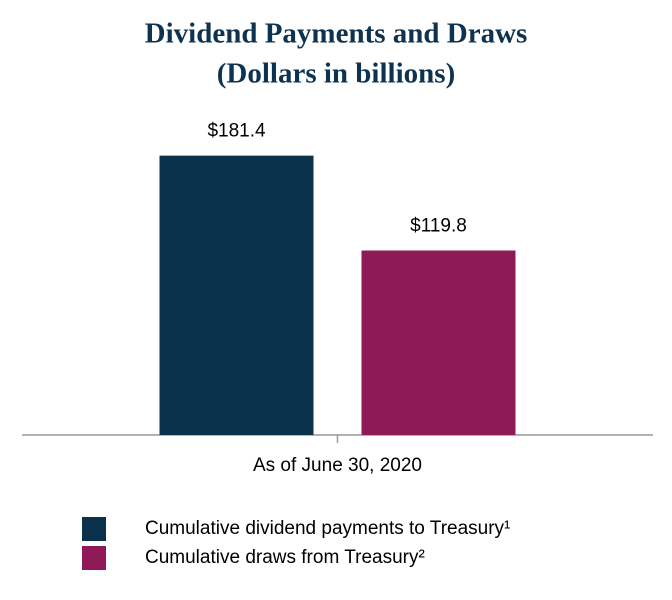 This screenshot has height=600, width=672. Describe the element at coordinates (337, 465) in the screenshot. I see `x-tick-label: As of June 30, 2020` at that location.